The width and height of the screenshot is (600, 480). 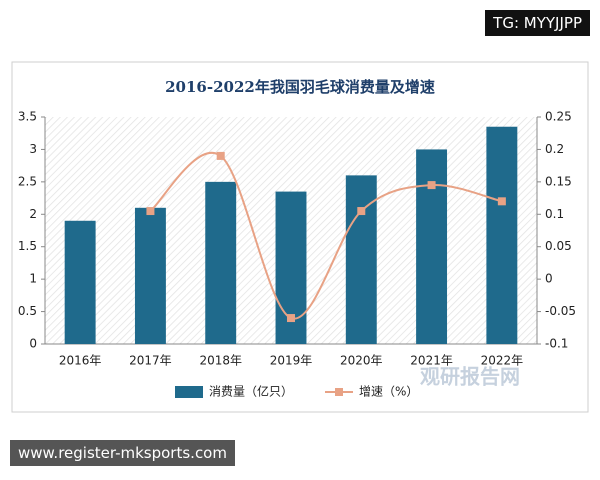 What do you see at coordinates (27, 181) in the screenshot?
I see `y-tick-label: 2.5` at bounding box center [27, 181].